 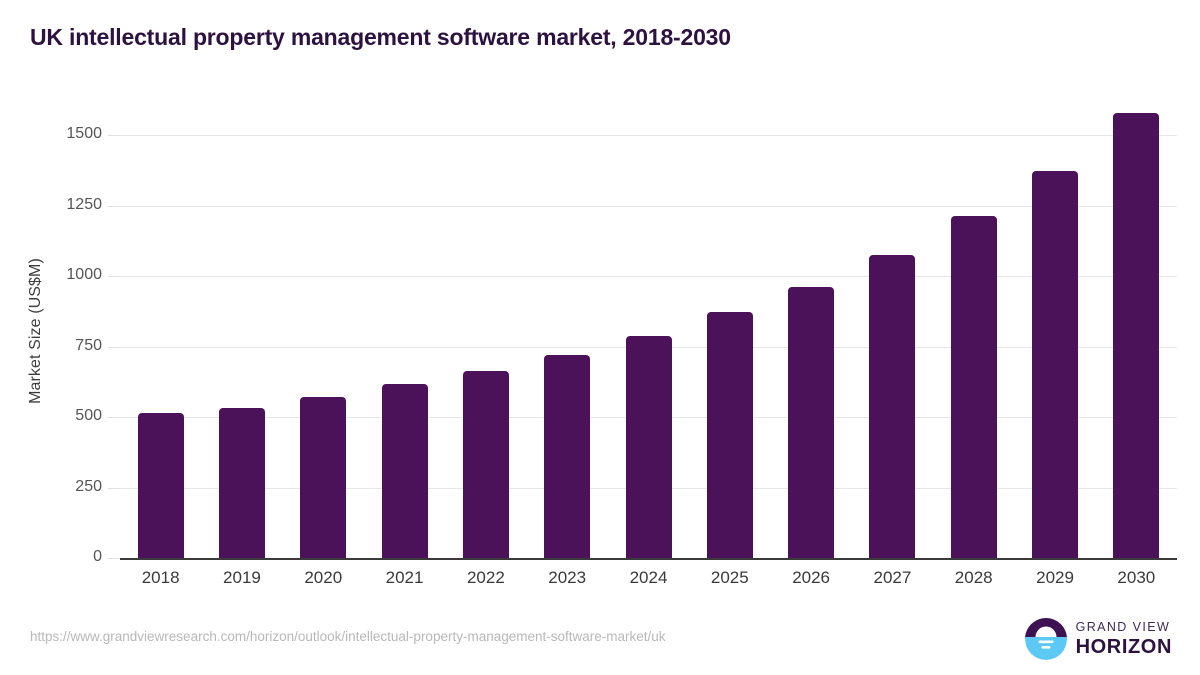 I want to click on x-tick-label-2028: 2028, so click(x=973, y=577).